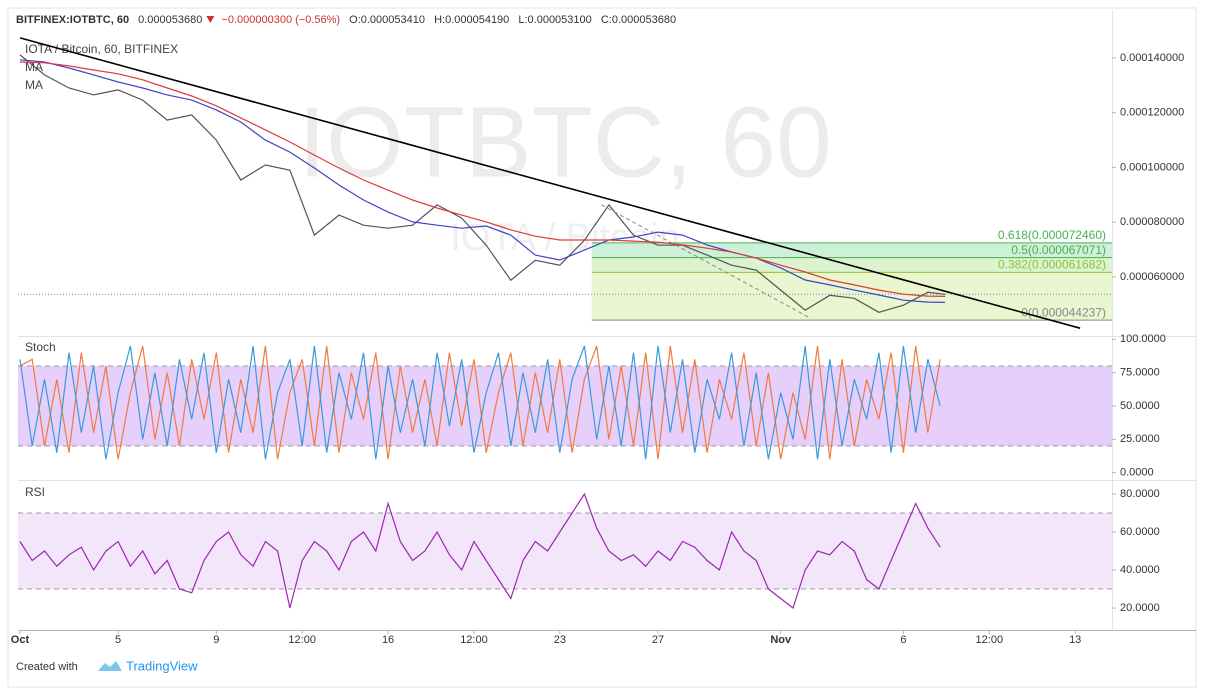 This screenshot has width=1206, height=695. Describe the element at coordinates (1063, 312) in the screenshot. I see `fib-label: 0(0.000044237)` at that location.